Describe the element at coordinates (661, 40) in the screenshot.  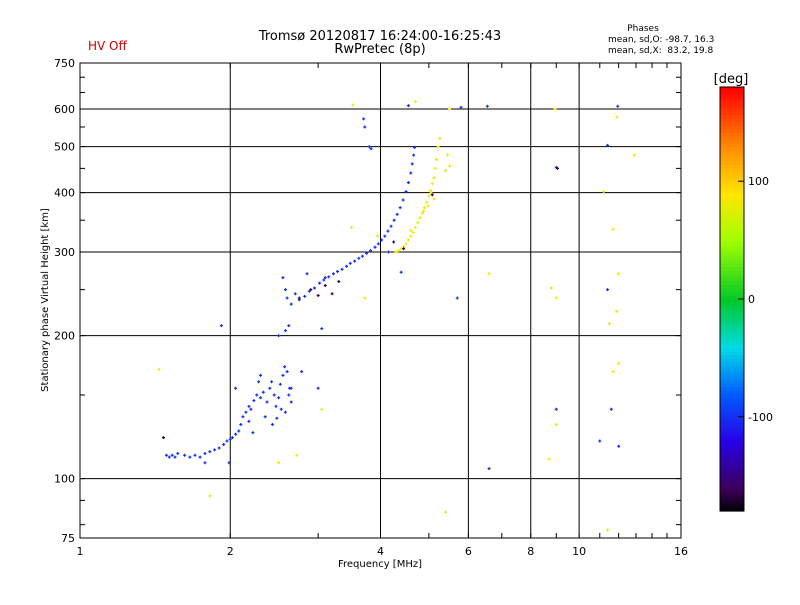
I see `phase-stats-o: mean, sd,O: -98.7, 16.3` at that location.